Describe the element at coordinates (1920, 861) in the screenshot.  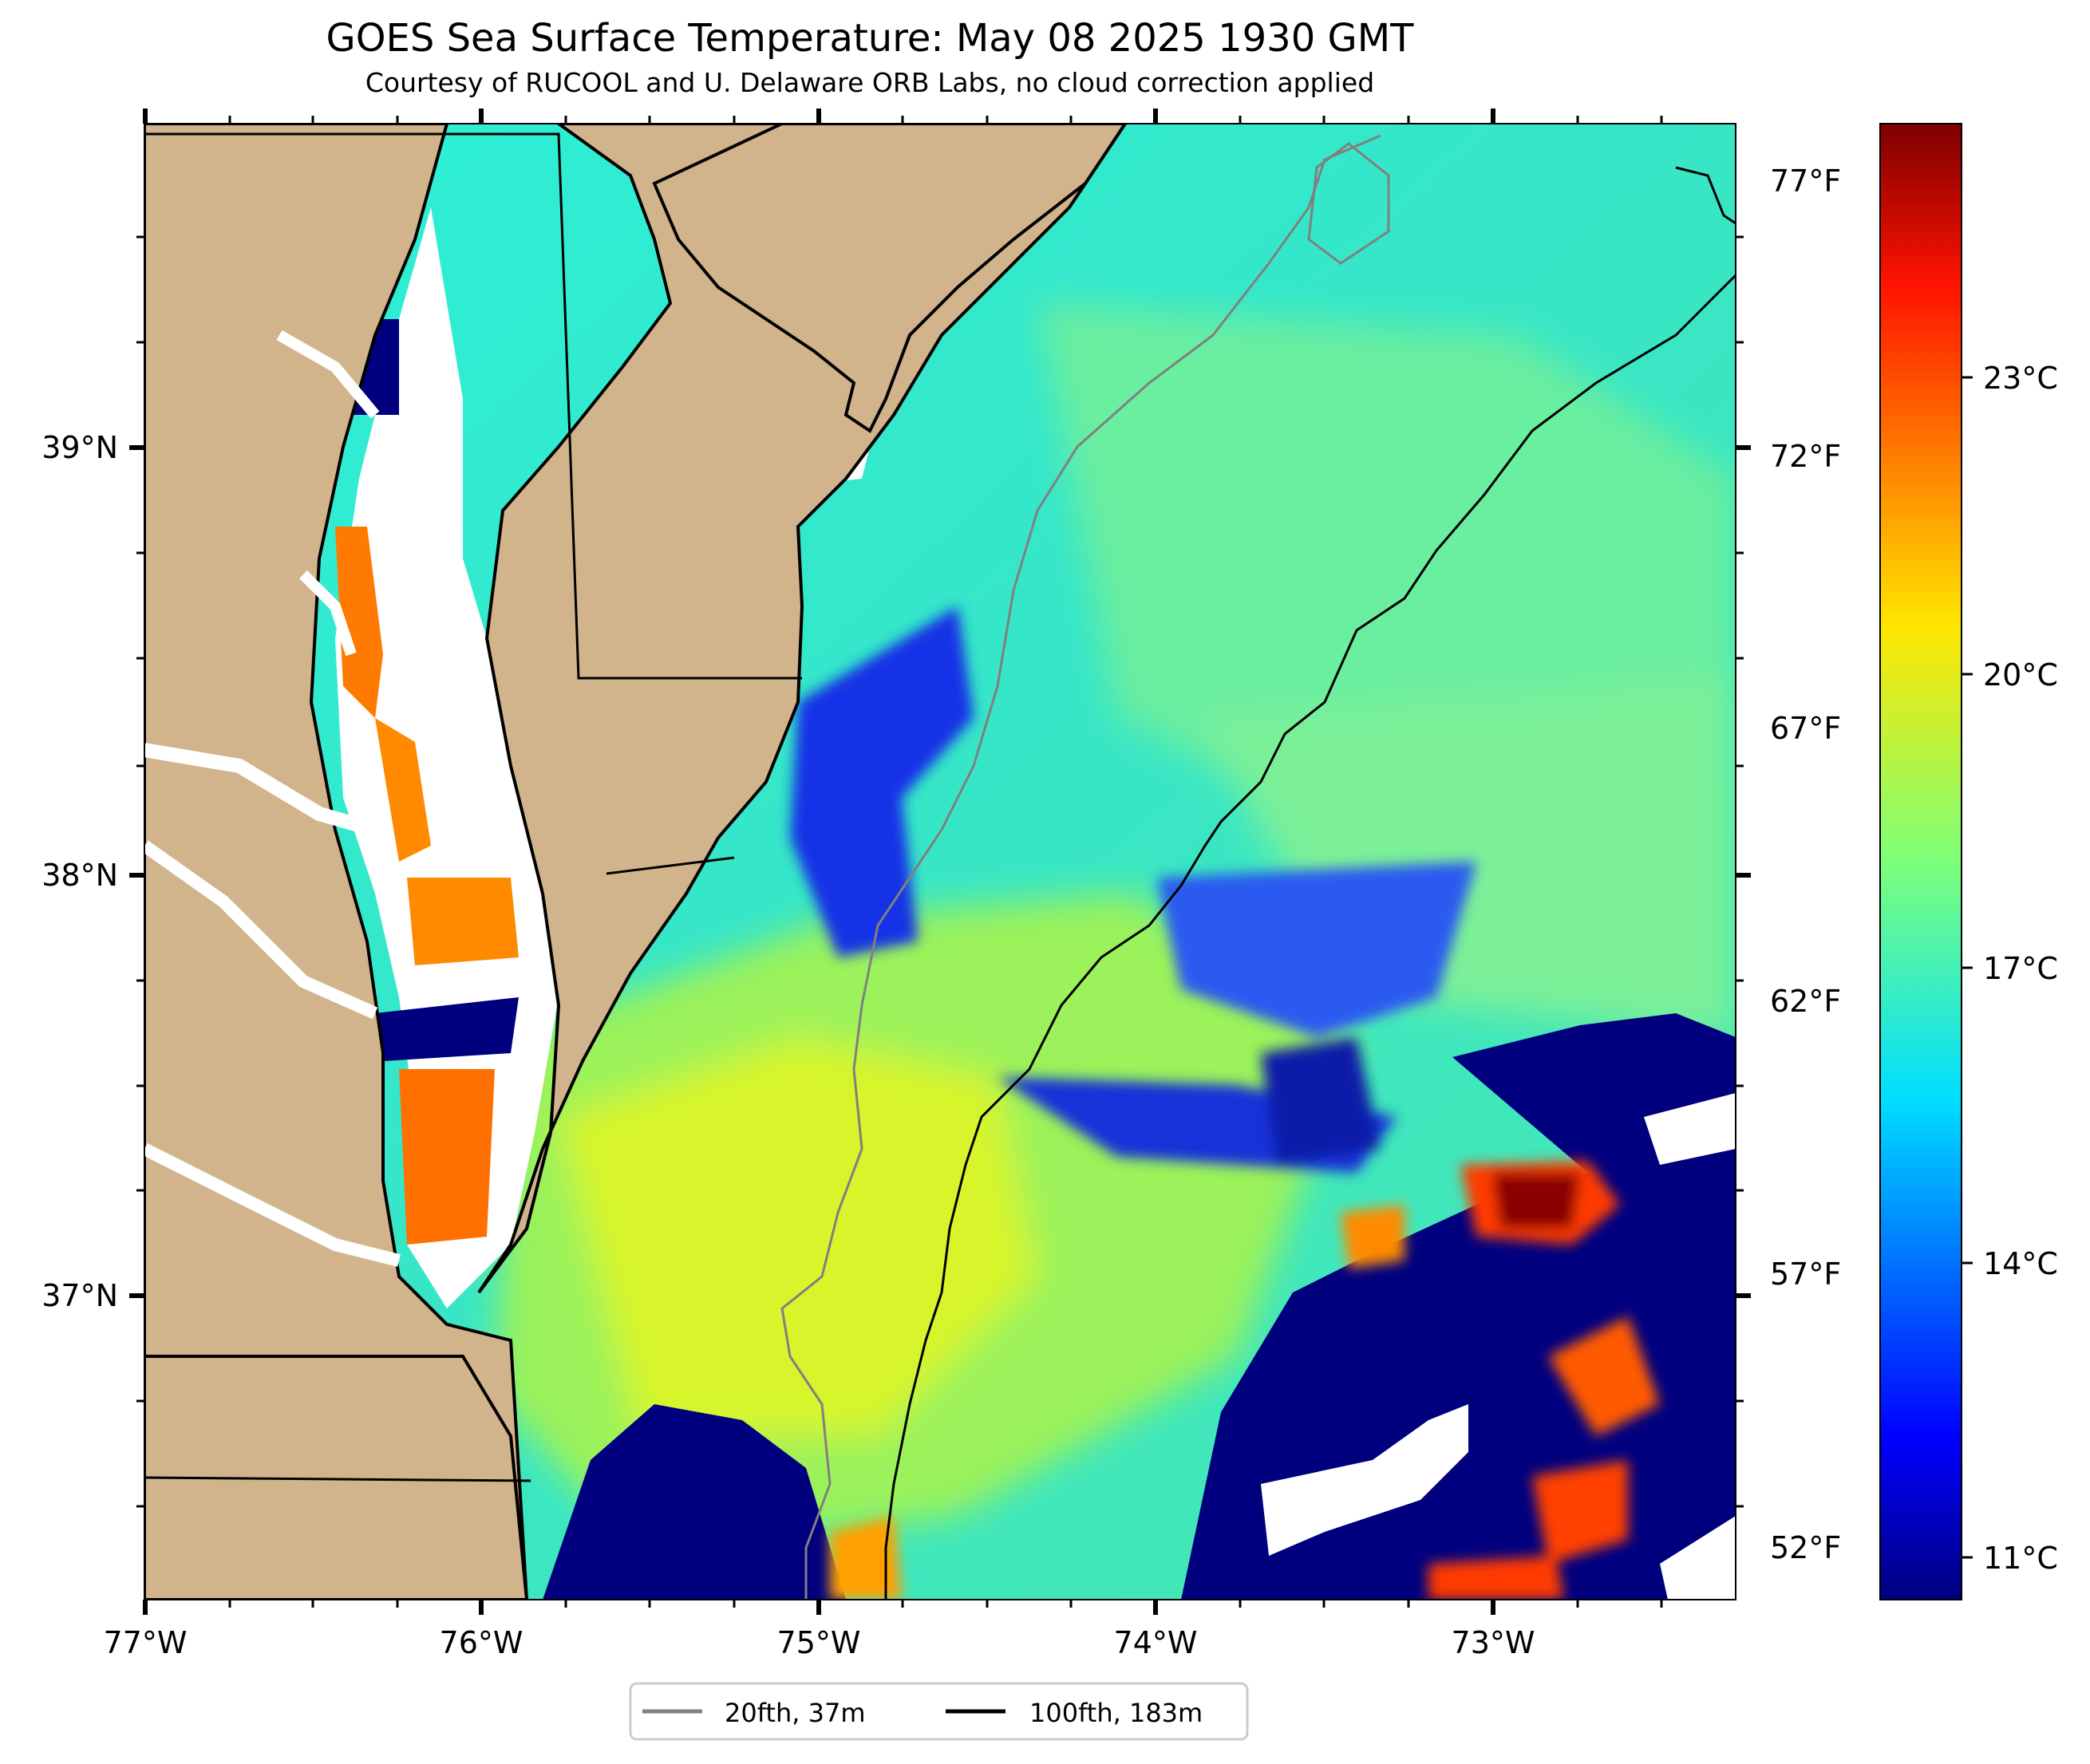
I see `colorbar-gradient` at that location.